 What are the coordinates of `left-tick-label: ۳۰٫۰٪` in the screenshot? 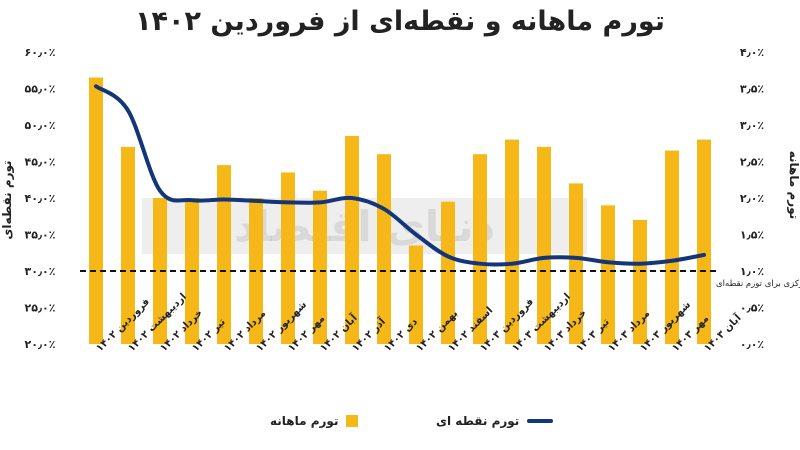 It's located at (40, 271).